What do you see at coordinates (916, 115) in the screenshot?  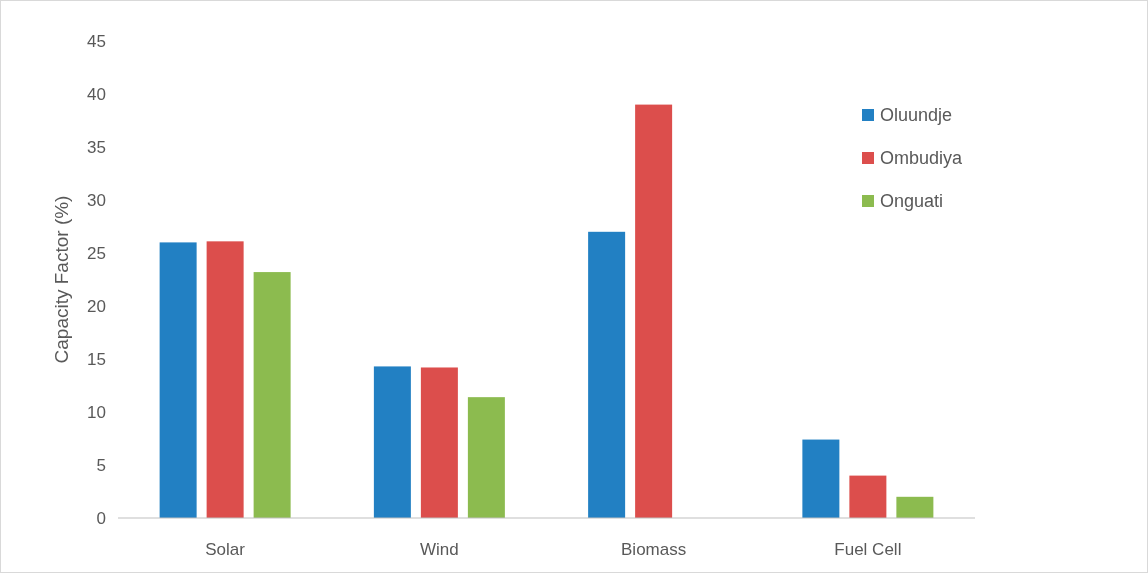 I see `legend-label: Oluundje` at bounding box center [916, 115].